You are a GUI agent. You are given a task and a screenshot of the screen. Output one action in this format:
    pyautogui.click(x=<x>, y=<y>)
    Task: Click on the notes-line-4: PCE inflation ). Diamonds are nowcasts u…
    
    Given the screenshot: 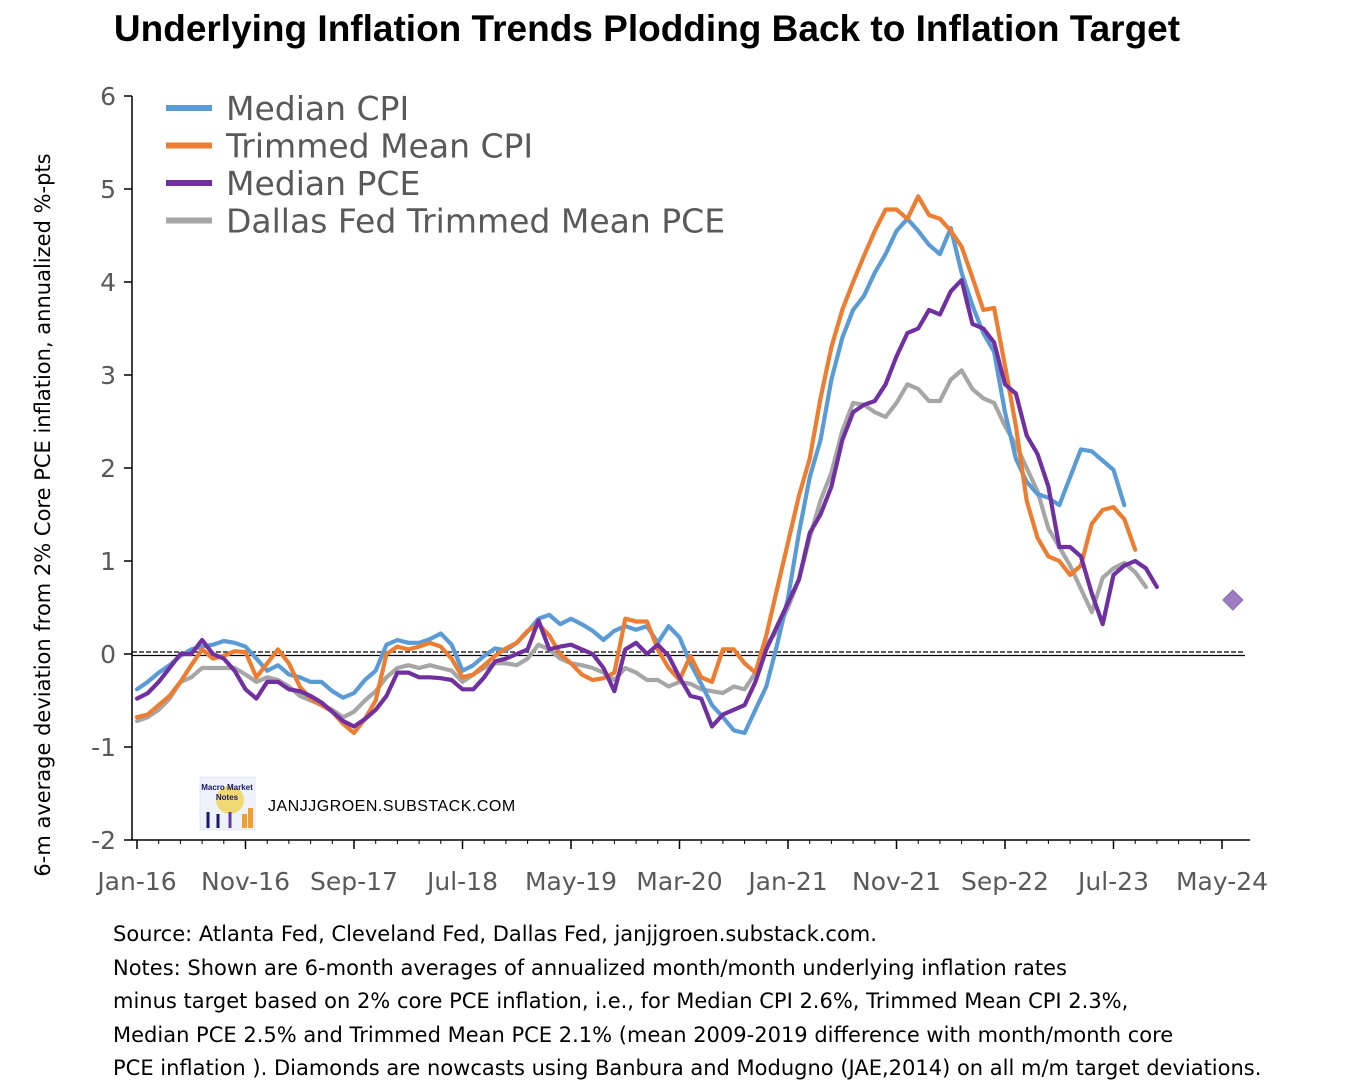 What is the action you would take?
    pyautogui.click(x=687, y=1068)
    